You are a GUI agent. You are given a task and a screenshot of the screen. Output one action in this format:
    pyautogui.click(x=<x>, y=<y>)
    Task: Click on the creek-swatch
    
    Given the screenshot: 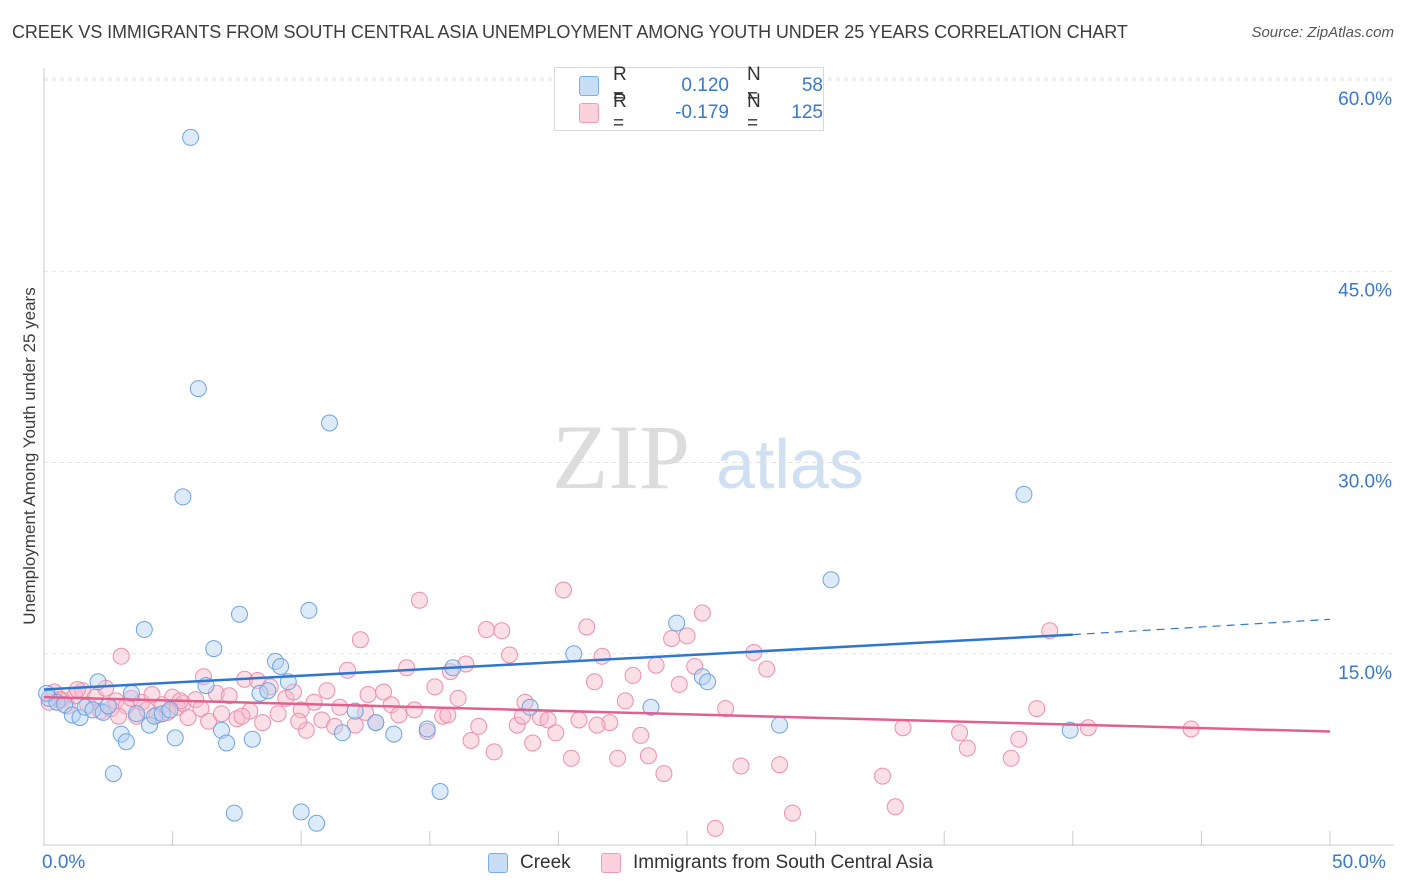 What is the action you would take?
    pyautogui.click(x=589, y=86)
    